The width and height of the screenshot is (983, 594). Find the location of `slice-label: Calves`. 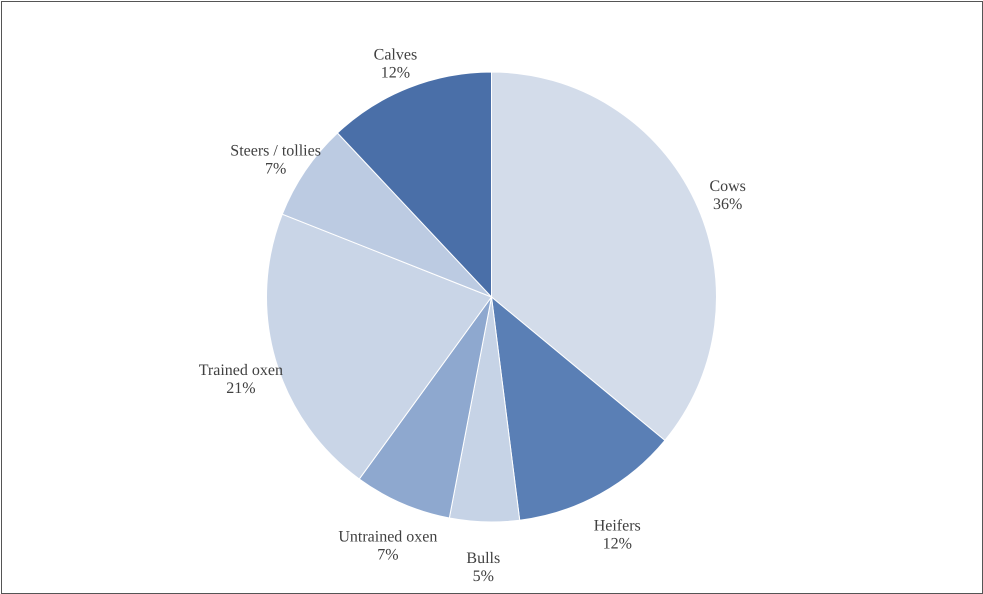

slice-label: Calves is located at coordinates (396, 55).